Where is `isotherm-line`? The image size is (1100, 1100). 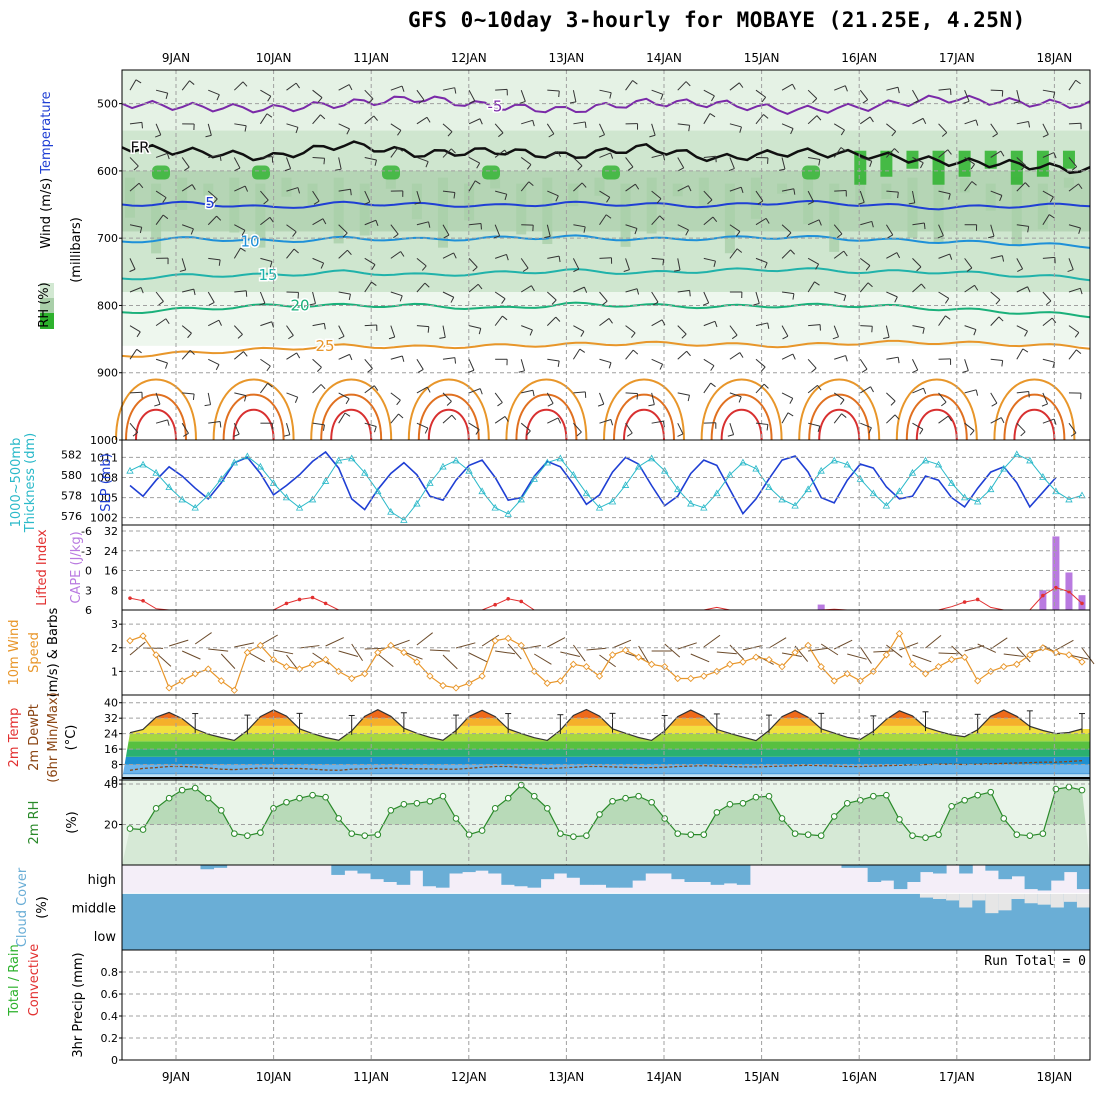 isotherm-line is located at coordinates (606, 241).